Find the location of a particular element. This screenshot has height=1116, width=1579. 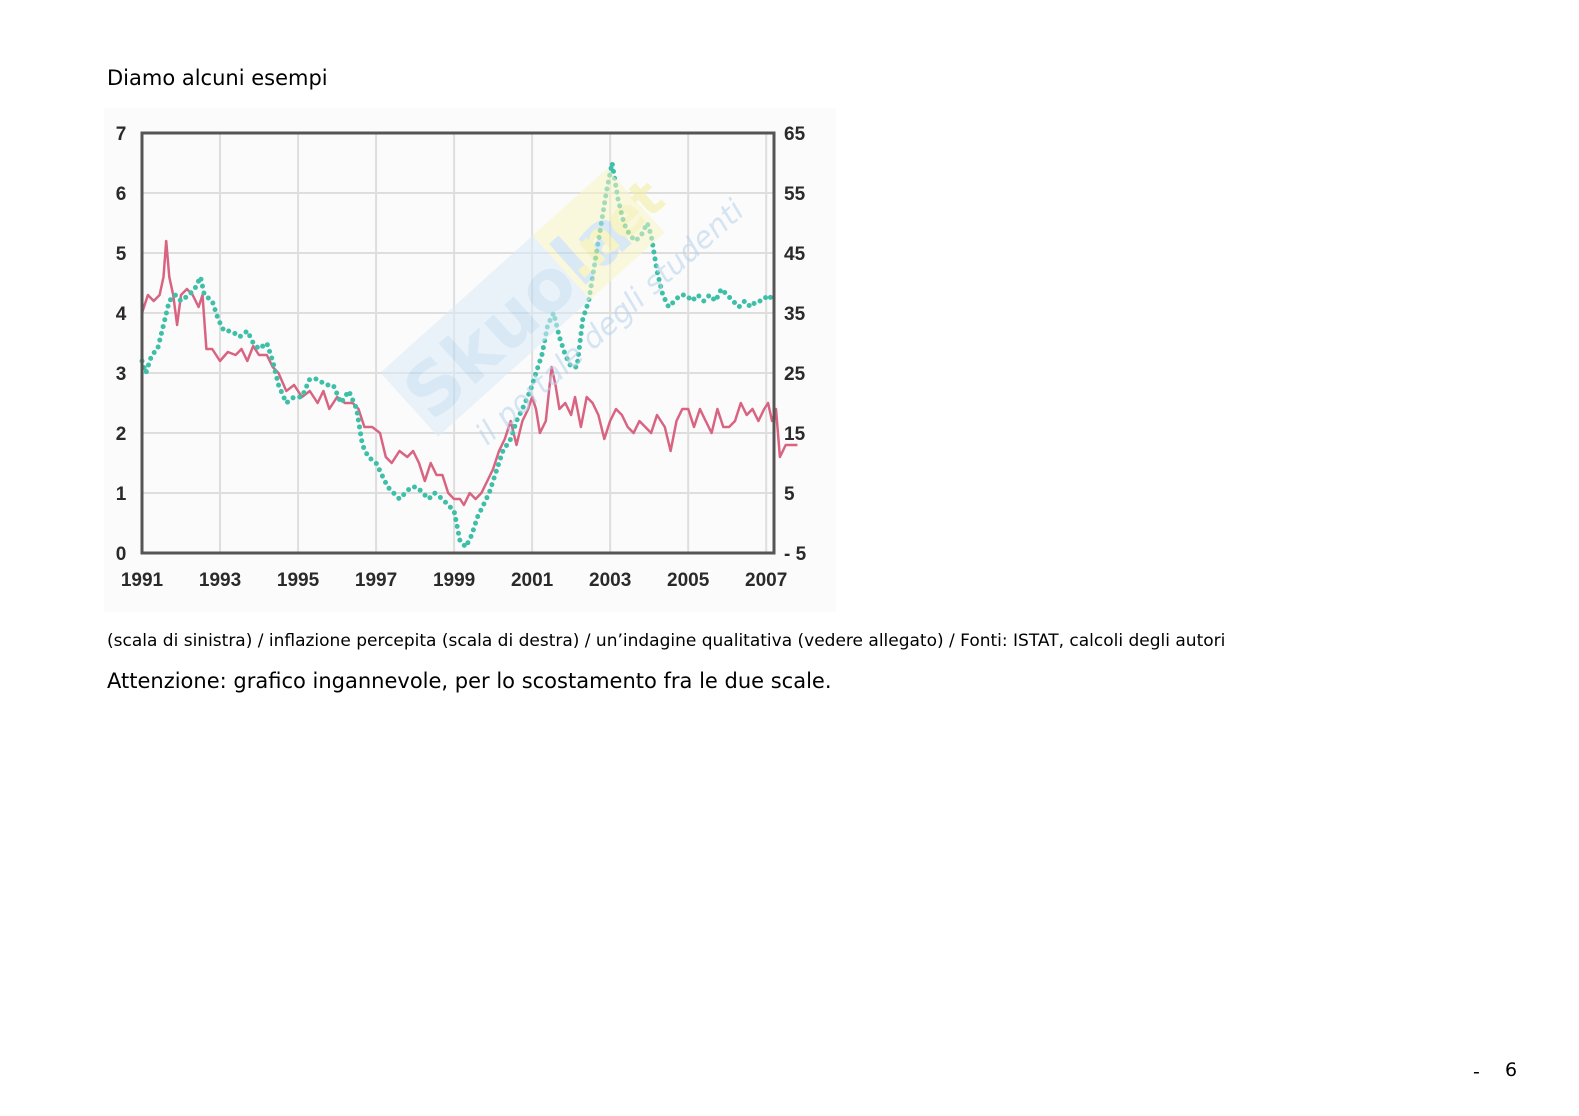

left-tick-label: 5 is located at coordinates (121, 254).